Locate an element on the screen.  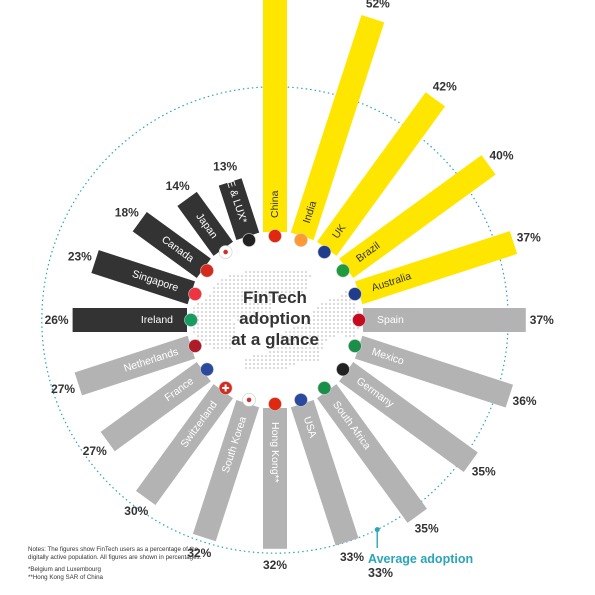
value-label-australia: 37% is located at coordinates (529, 238).